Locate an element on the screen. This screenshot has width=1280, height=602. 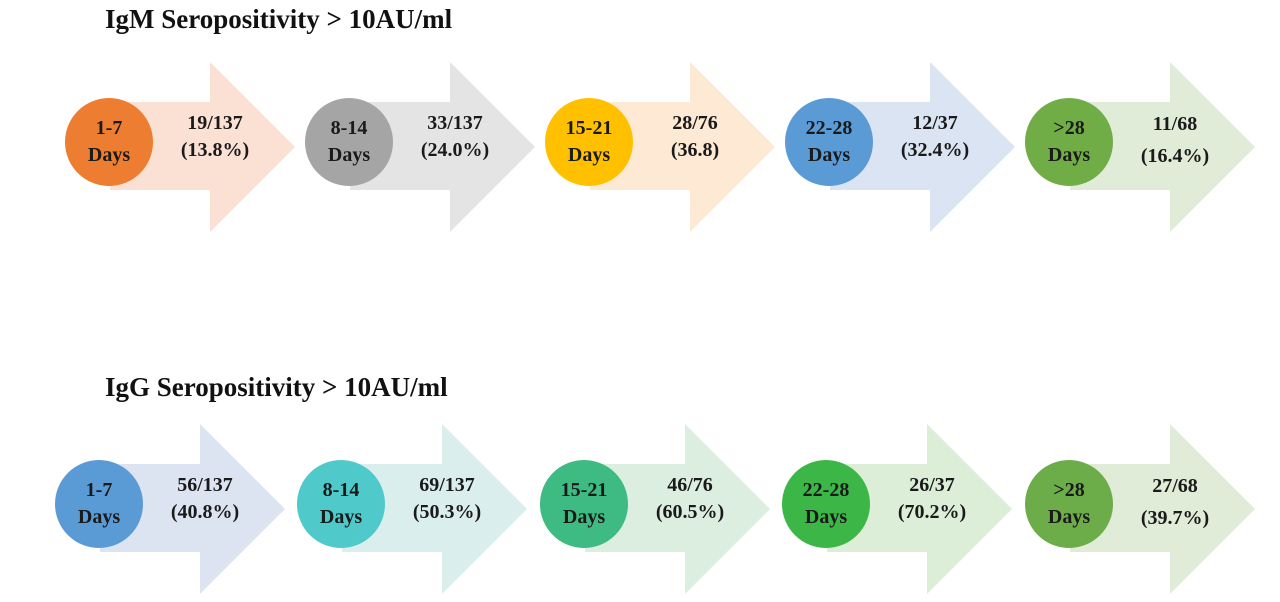
count-value: 69/137 is located at coordinates (447, 485).